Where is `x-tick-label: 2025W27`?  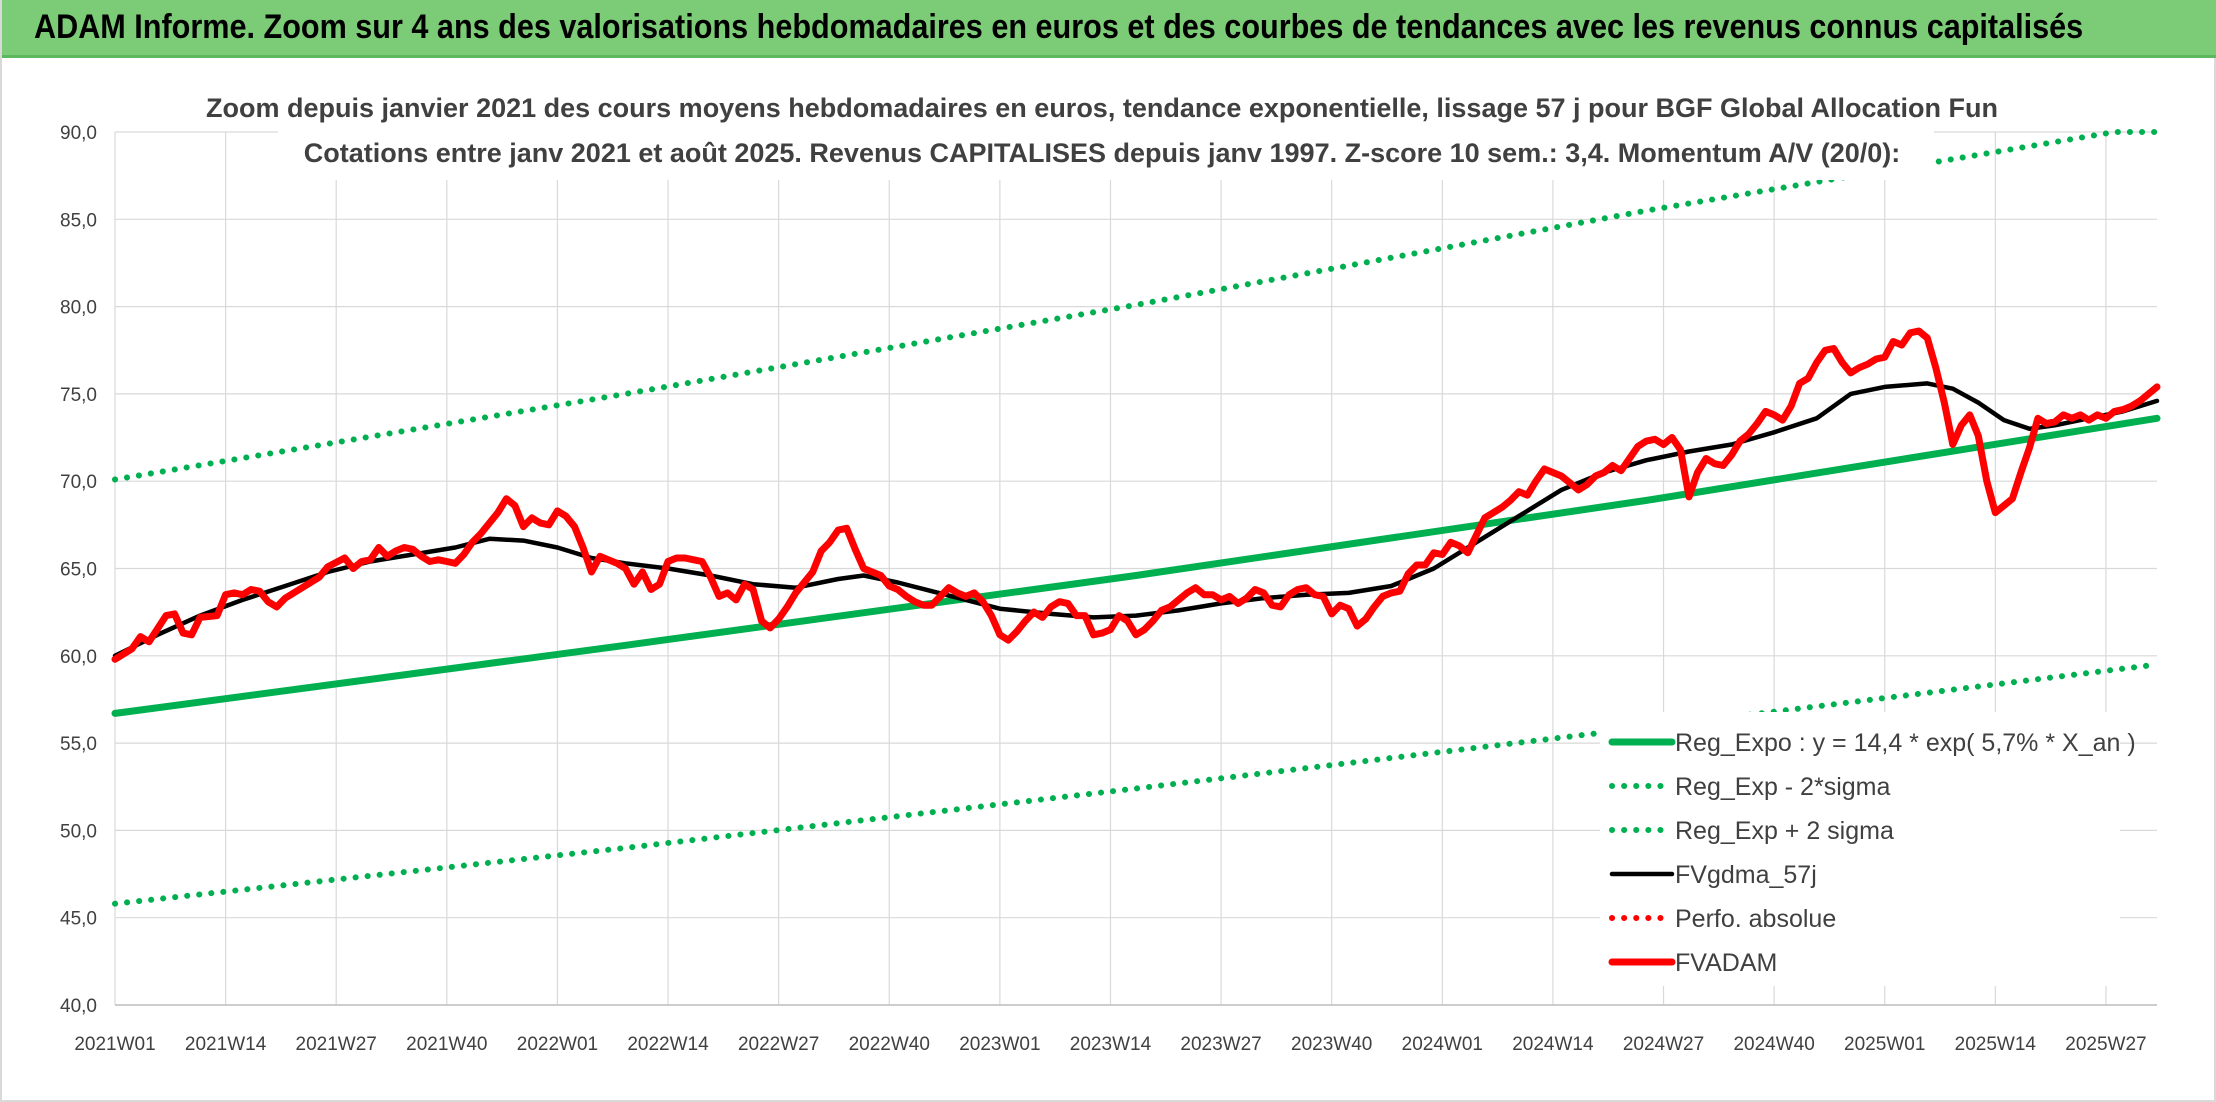
x-tick-label: 2025W27 is located at coordinates (2105, 1044).